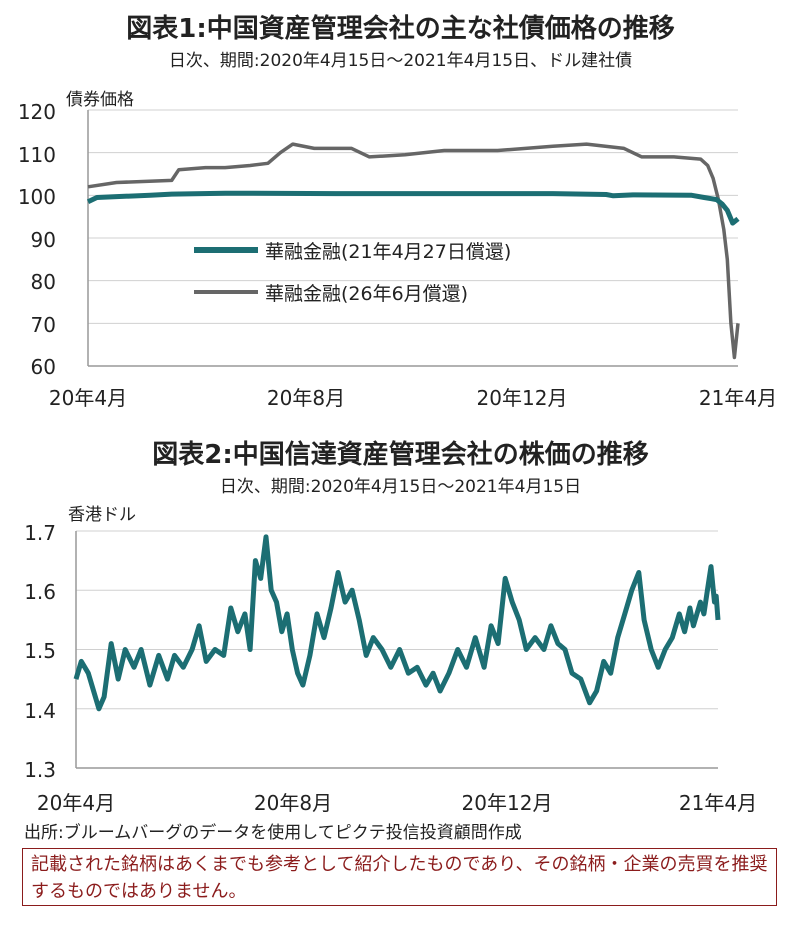 This screenshot has width=801, height=929. Describe the element at coordinates (400, 29) in the screenshot. I see `chart1-title: 図表1:中国資産管理会社の主な社債価格の推移` at that location.